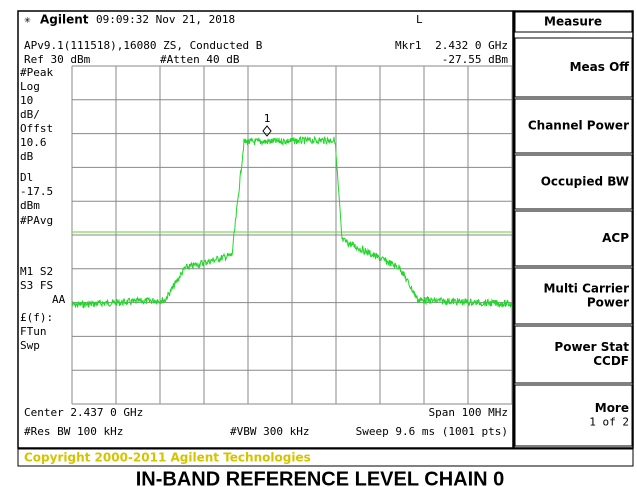  I want to click on side-label: Offst, so click(36, 128).